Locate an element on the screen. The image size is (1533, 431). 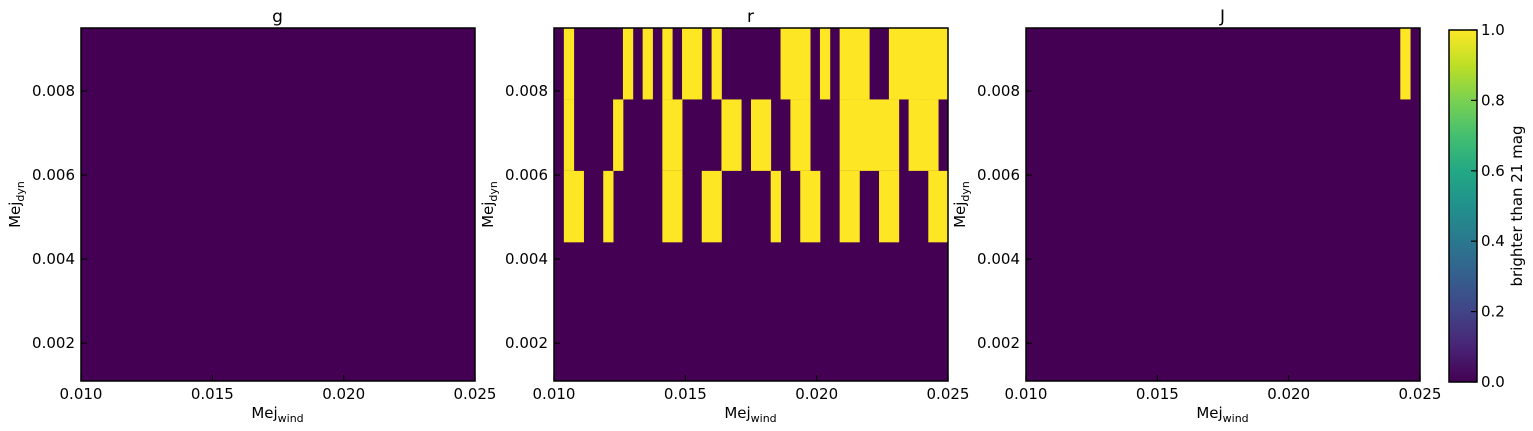
colorbar-tick-label: 0.0 is located at coordinates (1493, 382).